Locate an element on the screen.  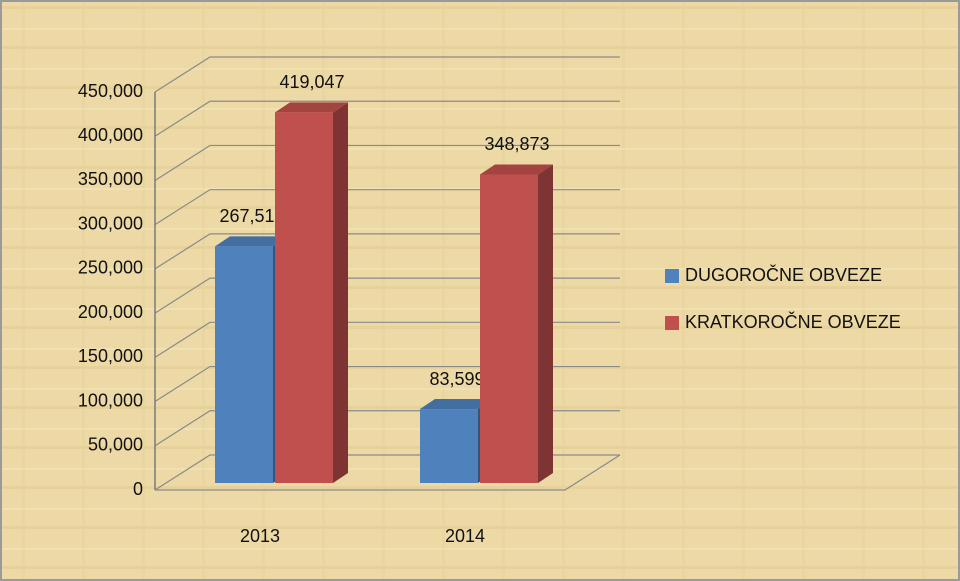
data-label: 83,599 is located at coordinates (456, 379).